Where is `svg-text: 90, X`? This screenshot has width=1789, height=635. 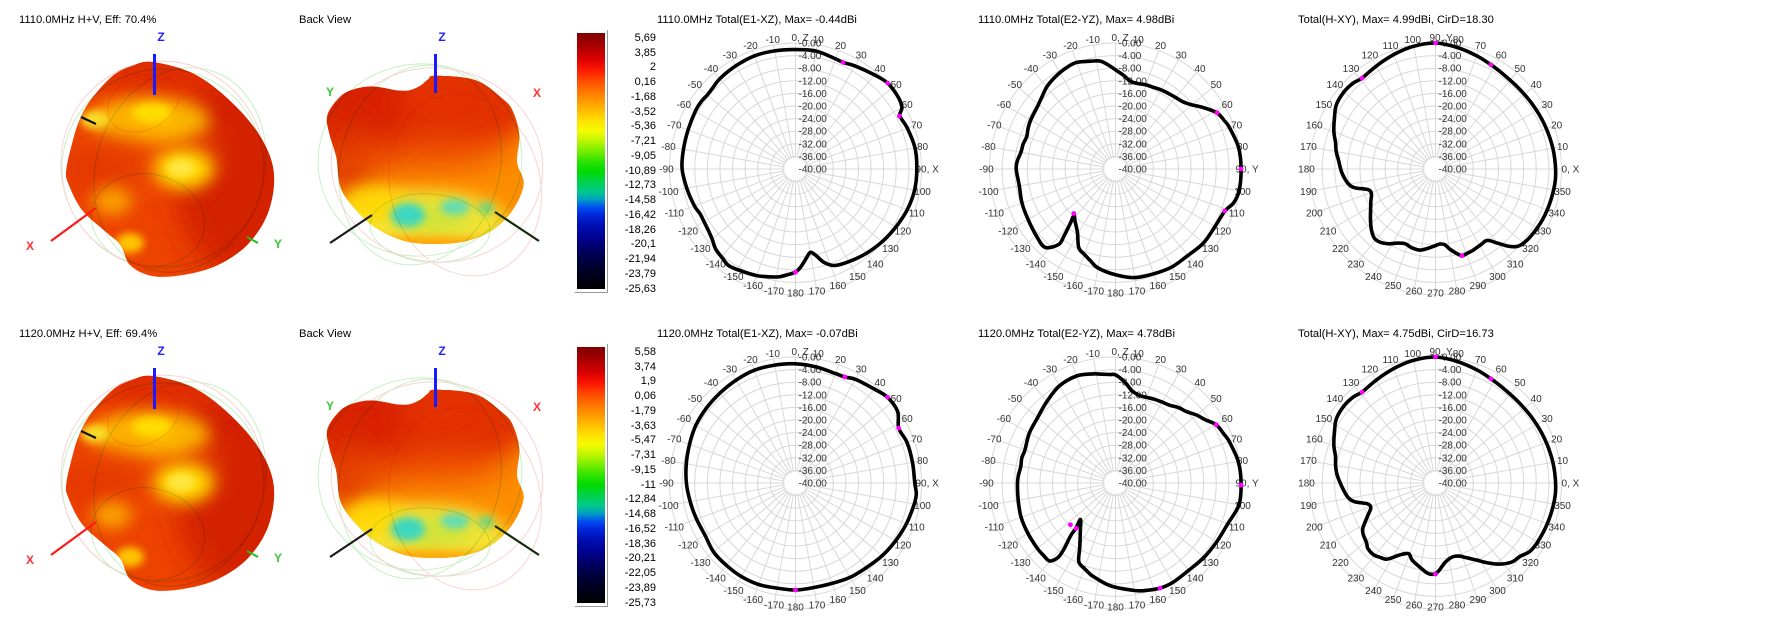 svg-text: 90, X is located at coordinates (928, 170).